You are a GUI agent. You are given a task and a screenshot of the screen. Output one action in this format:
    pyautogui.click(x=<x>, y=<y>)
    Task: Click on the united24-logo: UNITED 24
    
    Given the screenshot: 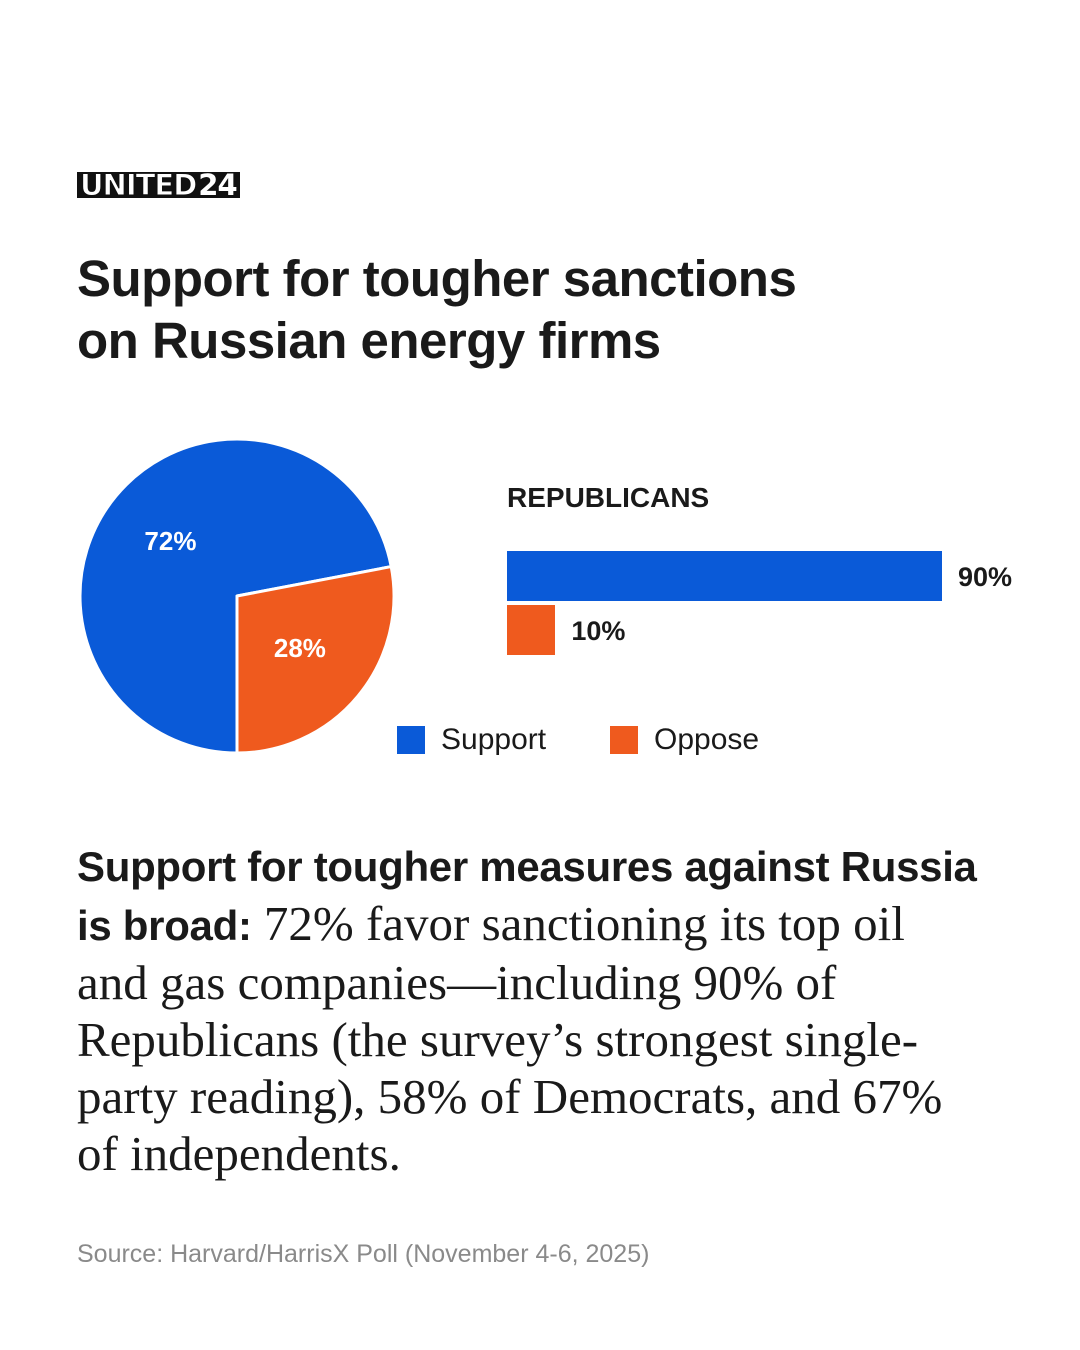 What is the action you would take?
    pyautogui.click(x=158, y=185)
    